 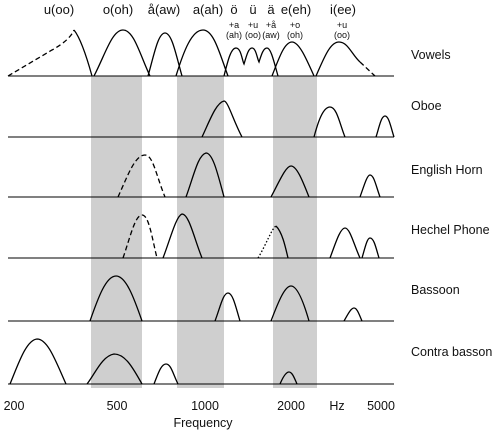 What do you see at coordinates (199, 414) in the screenshot?
I see `x-axis: 200 500 1000 2000 Hz 5000 Frequency` at bounding box center [199, 414].